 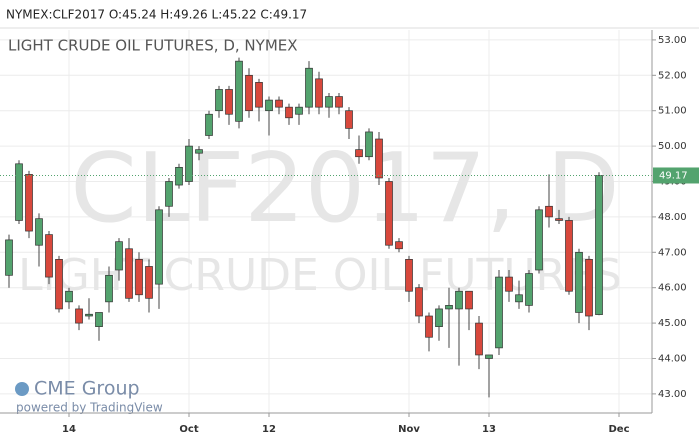 What do you see at coordinates (672, 111) in the screenshot?
I see `y-tick-label: 51.00` at bounding box center [672, 111].